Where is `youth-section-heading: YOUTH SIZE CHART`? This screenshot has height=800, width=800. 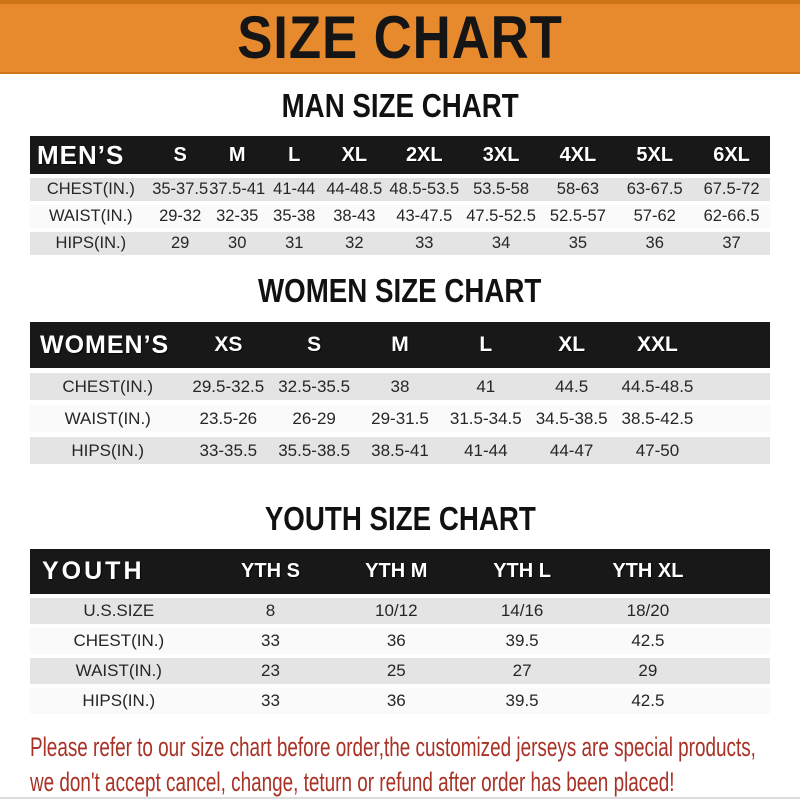 youth-section-heading: YOUTH SIZE CHART is located at coordinates (400, 521).